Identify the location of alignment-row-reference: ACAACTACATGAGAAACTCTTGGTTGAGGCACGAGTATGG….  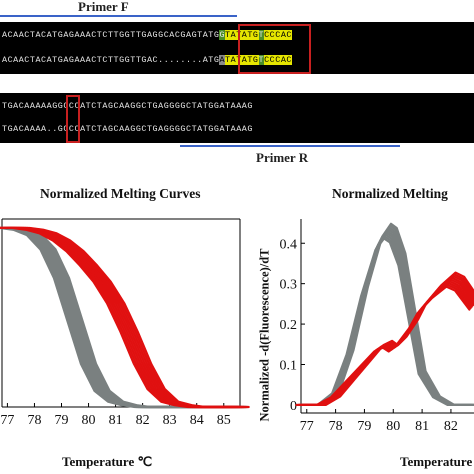
(147, 35).